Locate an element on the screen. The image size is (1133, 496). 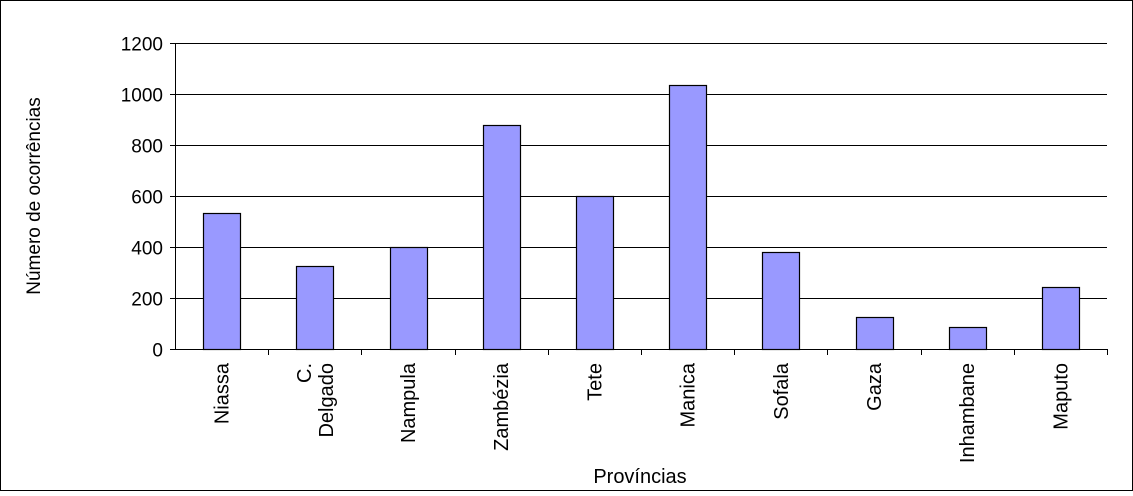
x-tick-label-line: Maputo is located at coordinates (1061, 396).